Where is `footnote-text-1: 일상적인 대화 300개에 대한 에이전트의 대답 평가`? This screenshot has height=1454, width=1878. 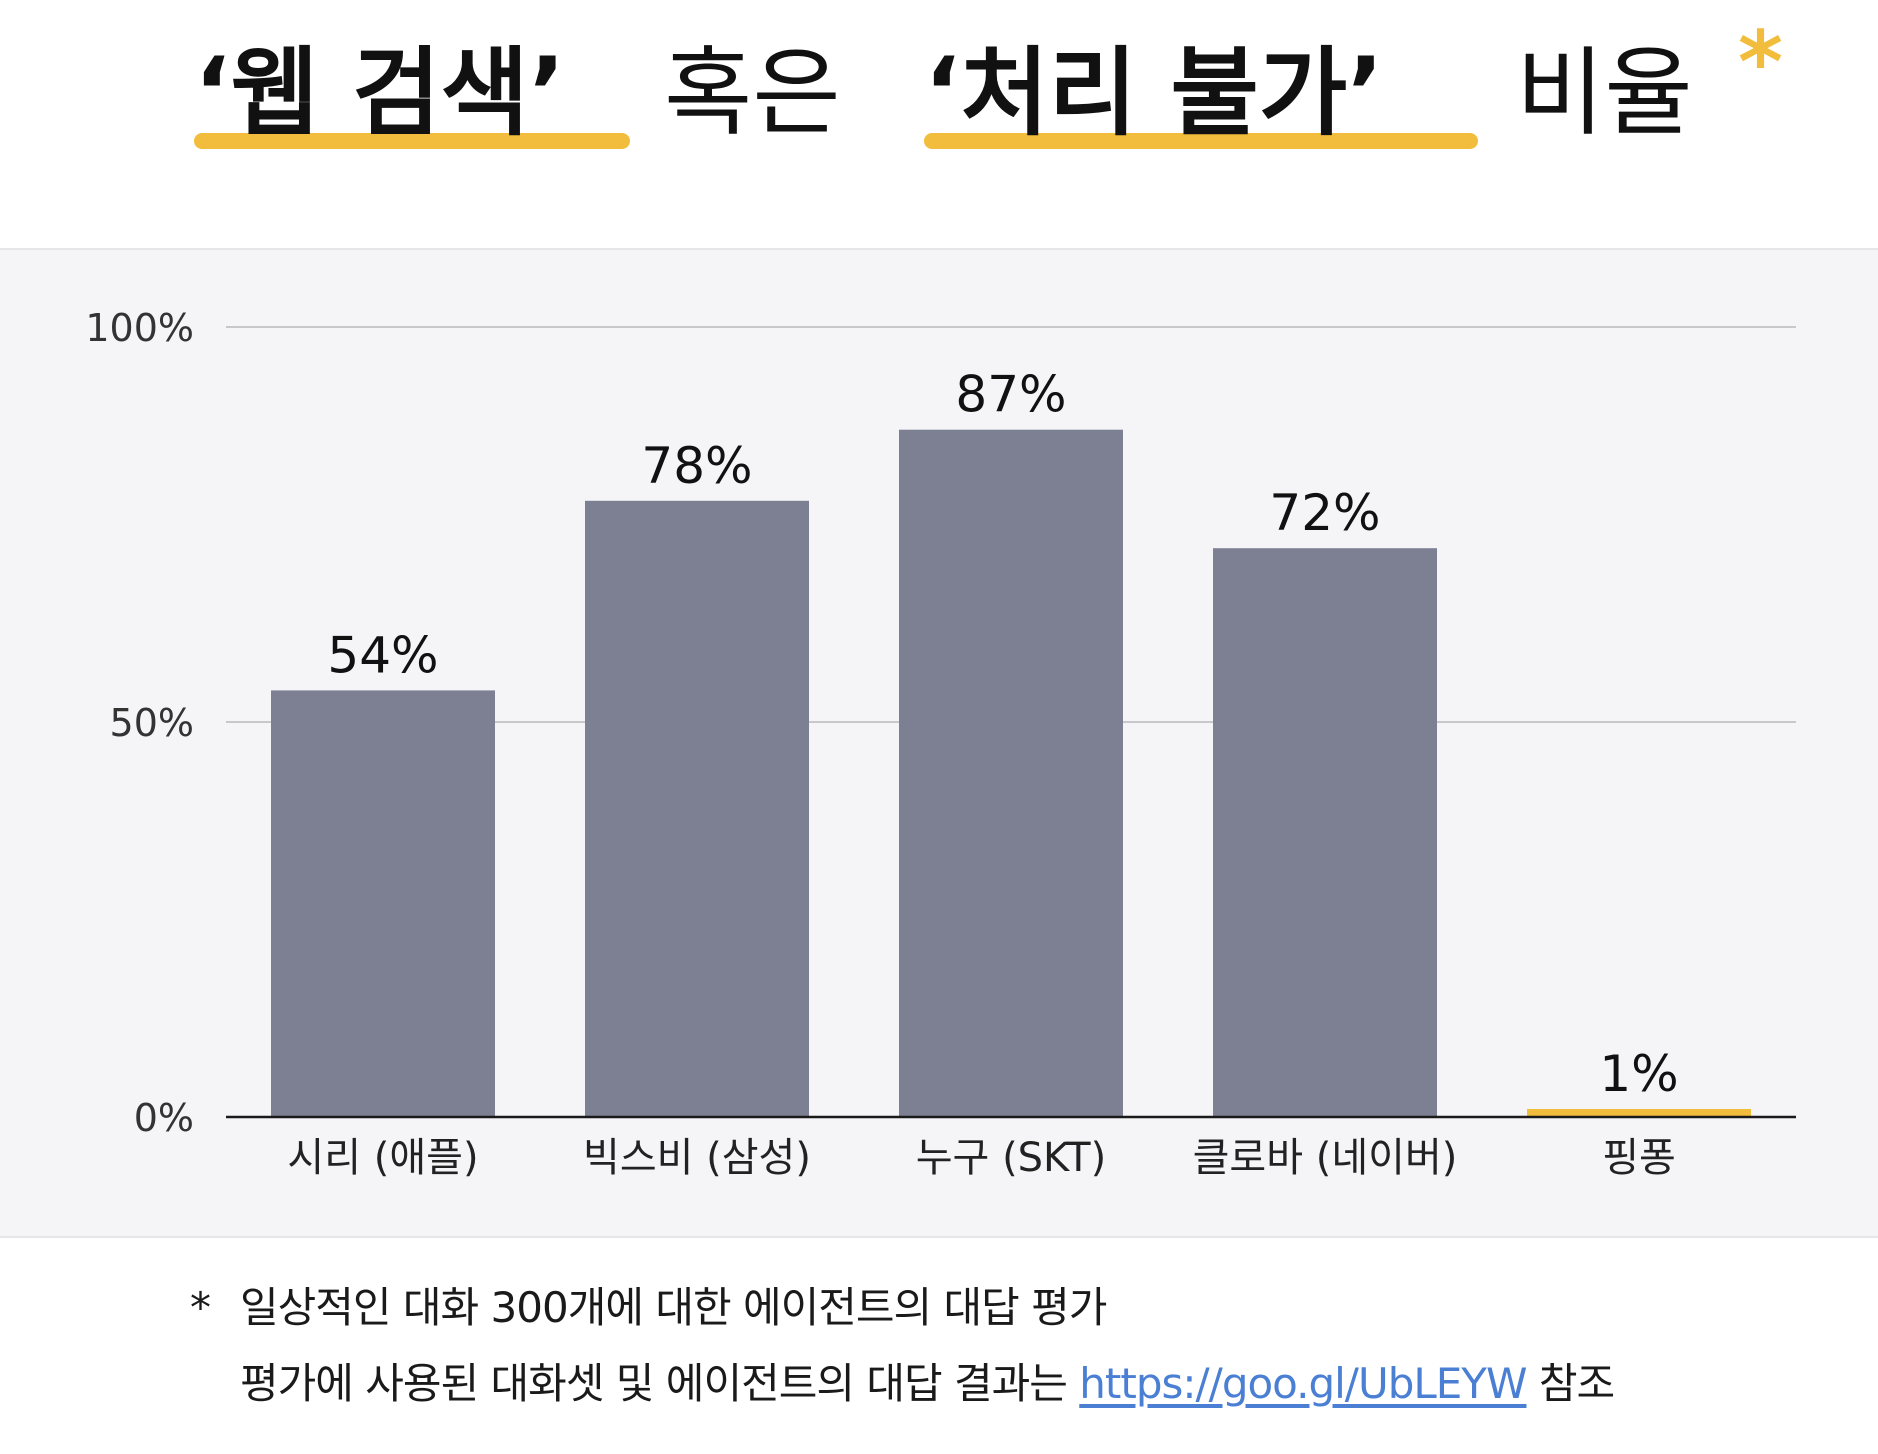 footnote-text-1: 일상적인 대화 300개에 대한 에이전트의 대답 평가 is located at coordinates (673, 1307).